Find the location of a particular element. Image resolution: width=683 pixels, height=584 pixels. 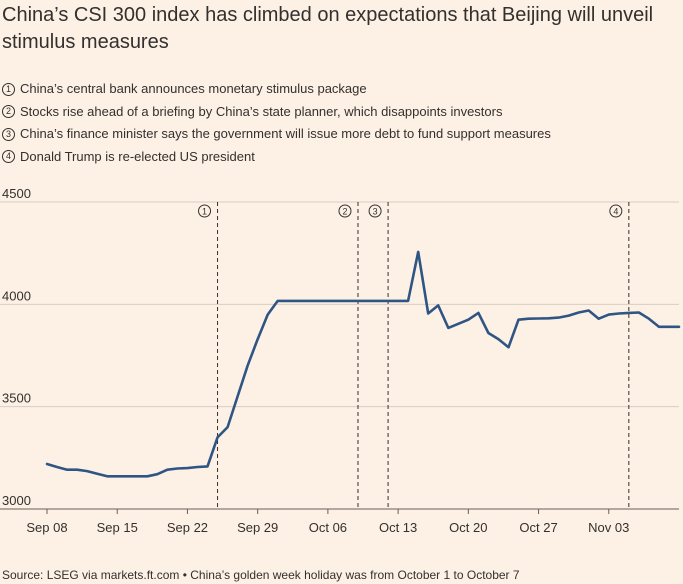

x-tick-label: Nov 03 is located at coordinates (608, 527).